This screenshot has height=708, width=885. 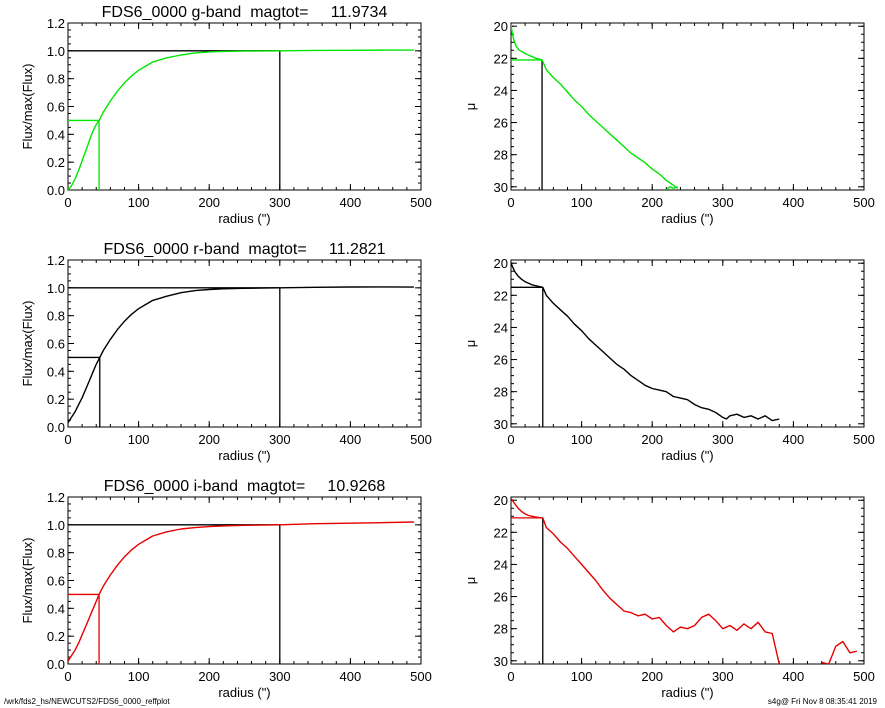 I want to click on panel-4: 0 100 200 300 400 500 20 22 24 26 28 30 radius (") μ, so click(x=669, y=359).